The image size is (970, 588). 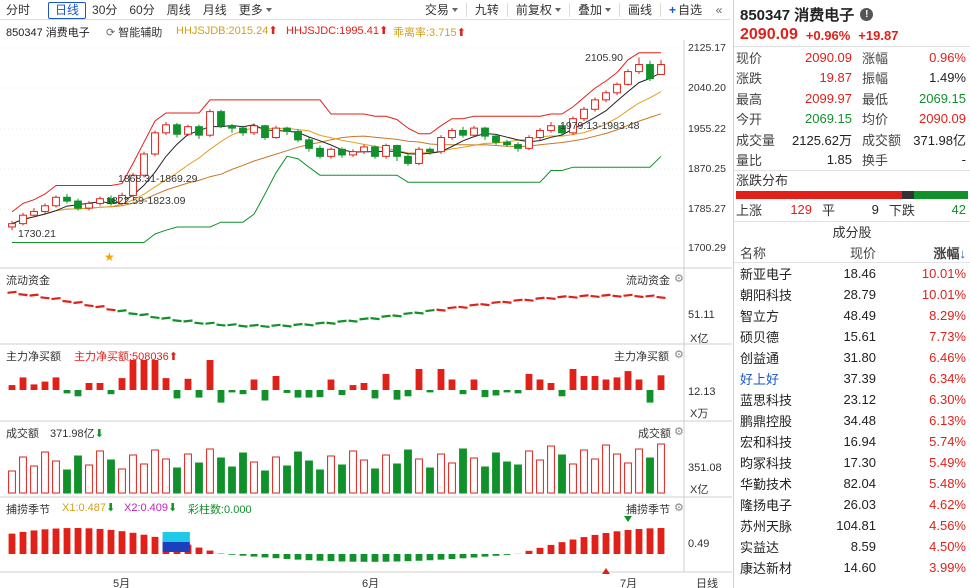 I want to click on quote-key: 振幅, so click(x=875, y=79).